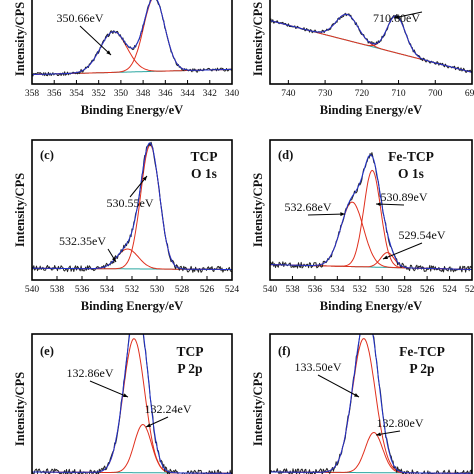  I want to click on x-tick-label: 350, so click(121, 94).